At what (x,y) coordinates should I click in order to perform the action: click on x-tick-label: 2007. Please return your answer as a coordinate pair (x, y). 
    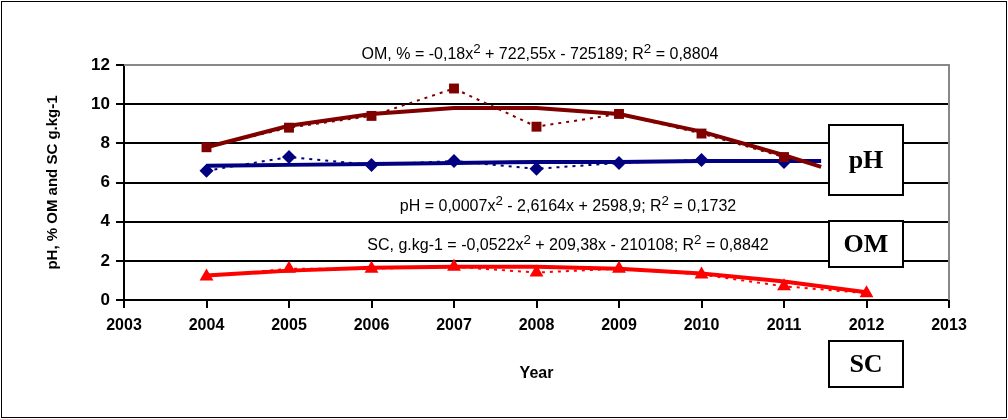
    Looking at the image, I should click on (454, 325).